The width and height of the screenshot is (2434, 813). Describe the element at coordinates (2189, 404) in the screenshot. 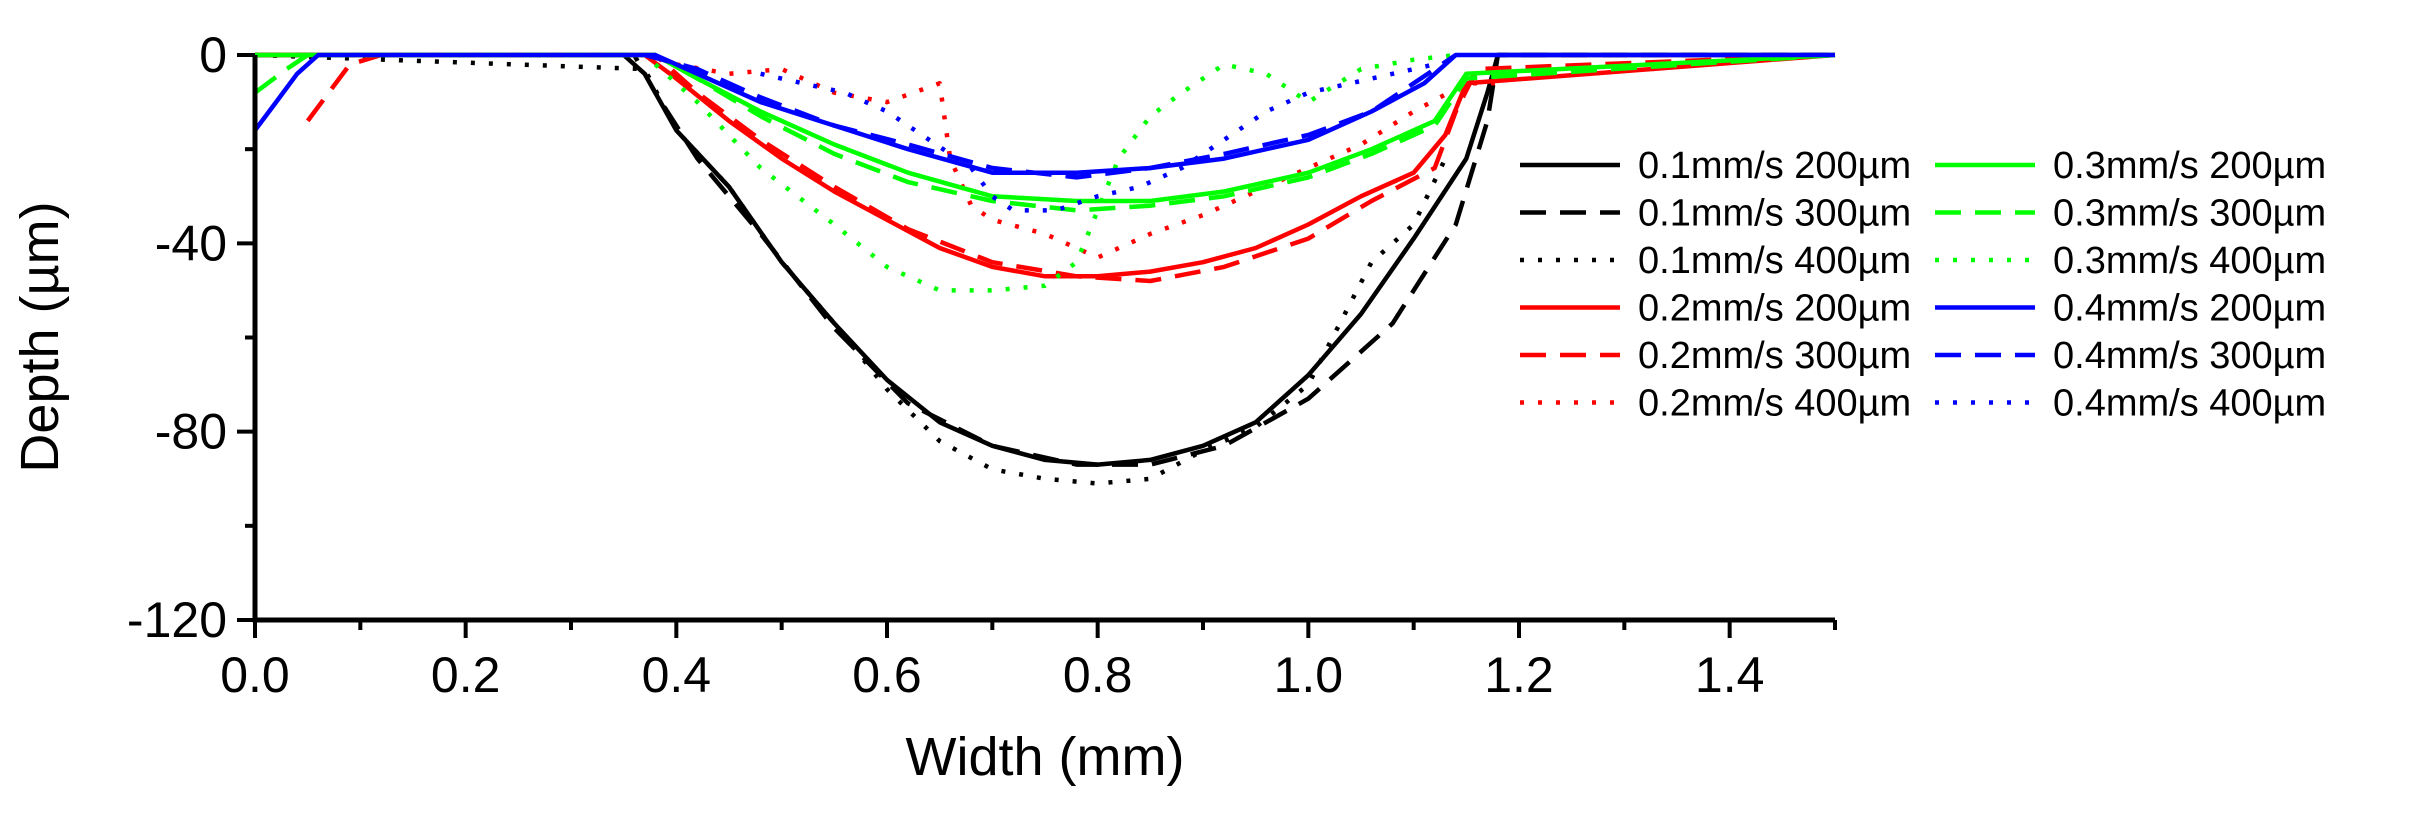

I see `legend-label: 0.4mm/s 400µm` at that location.